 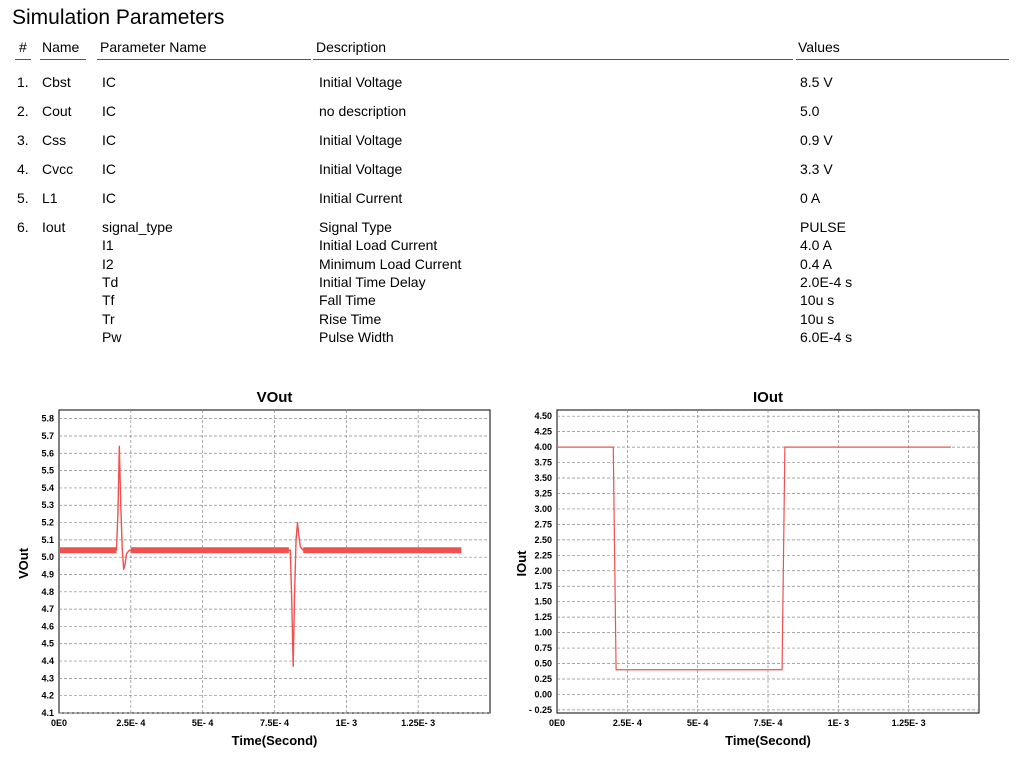 I want to click on iout-x-axis-label: Time(Second), so click(x=768, y=740).